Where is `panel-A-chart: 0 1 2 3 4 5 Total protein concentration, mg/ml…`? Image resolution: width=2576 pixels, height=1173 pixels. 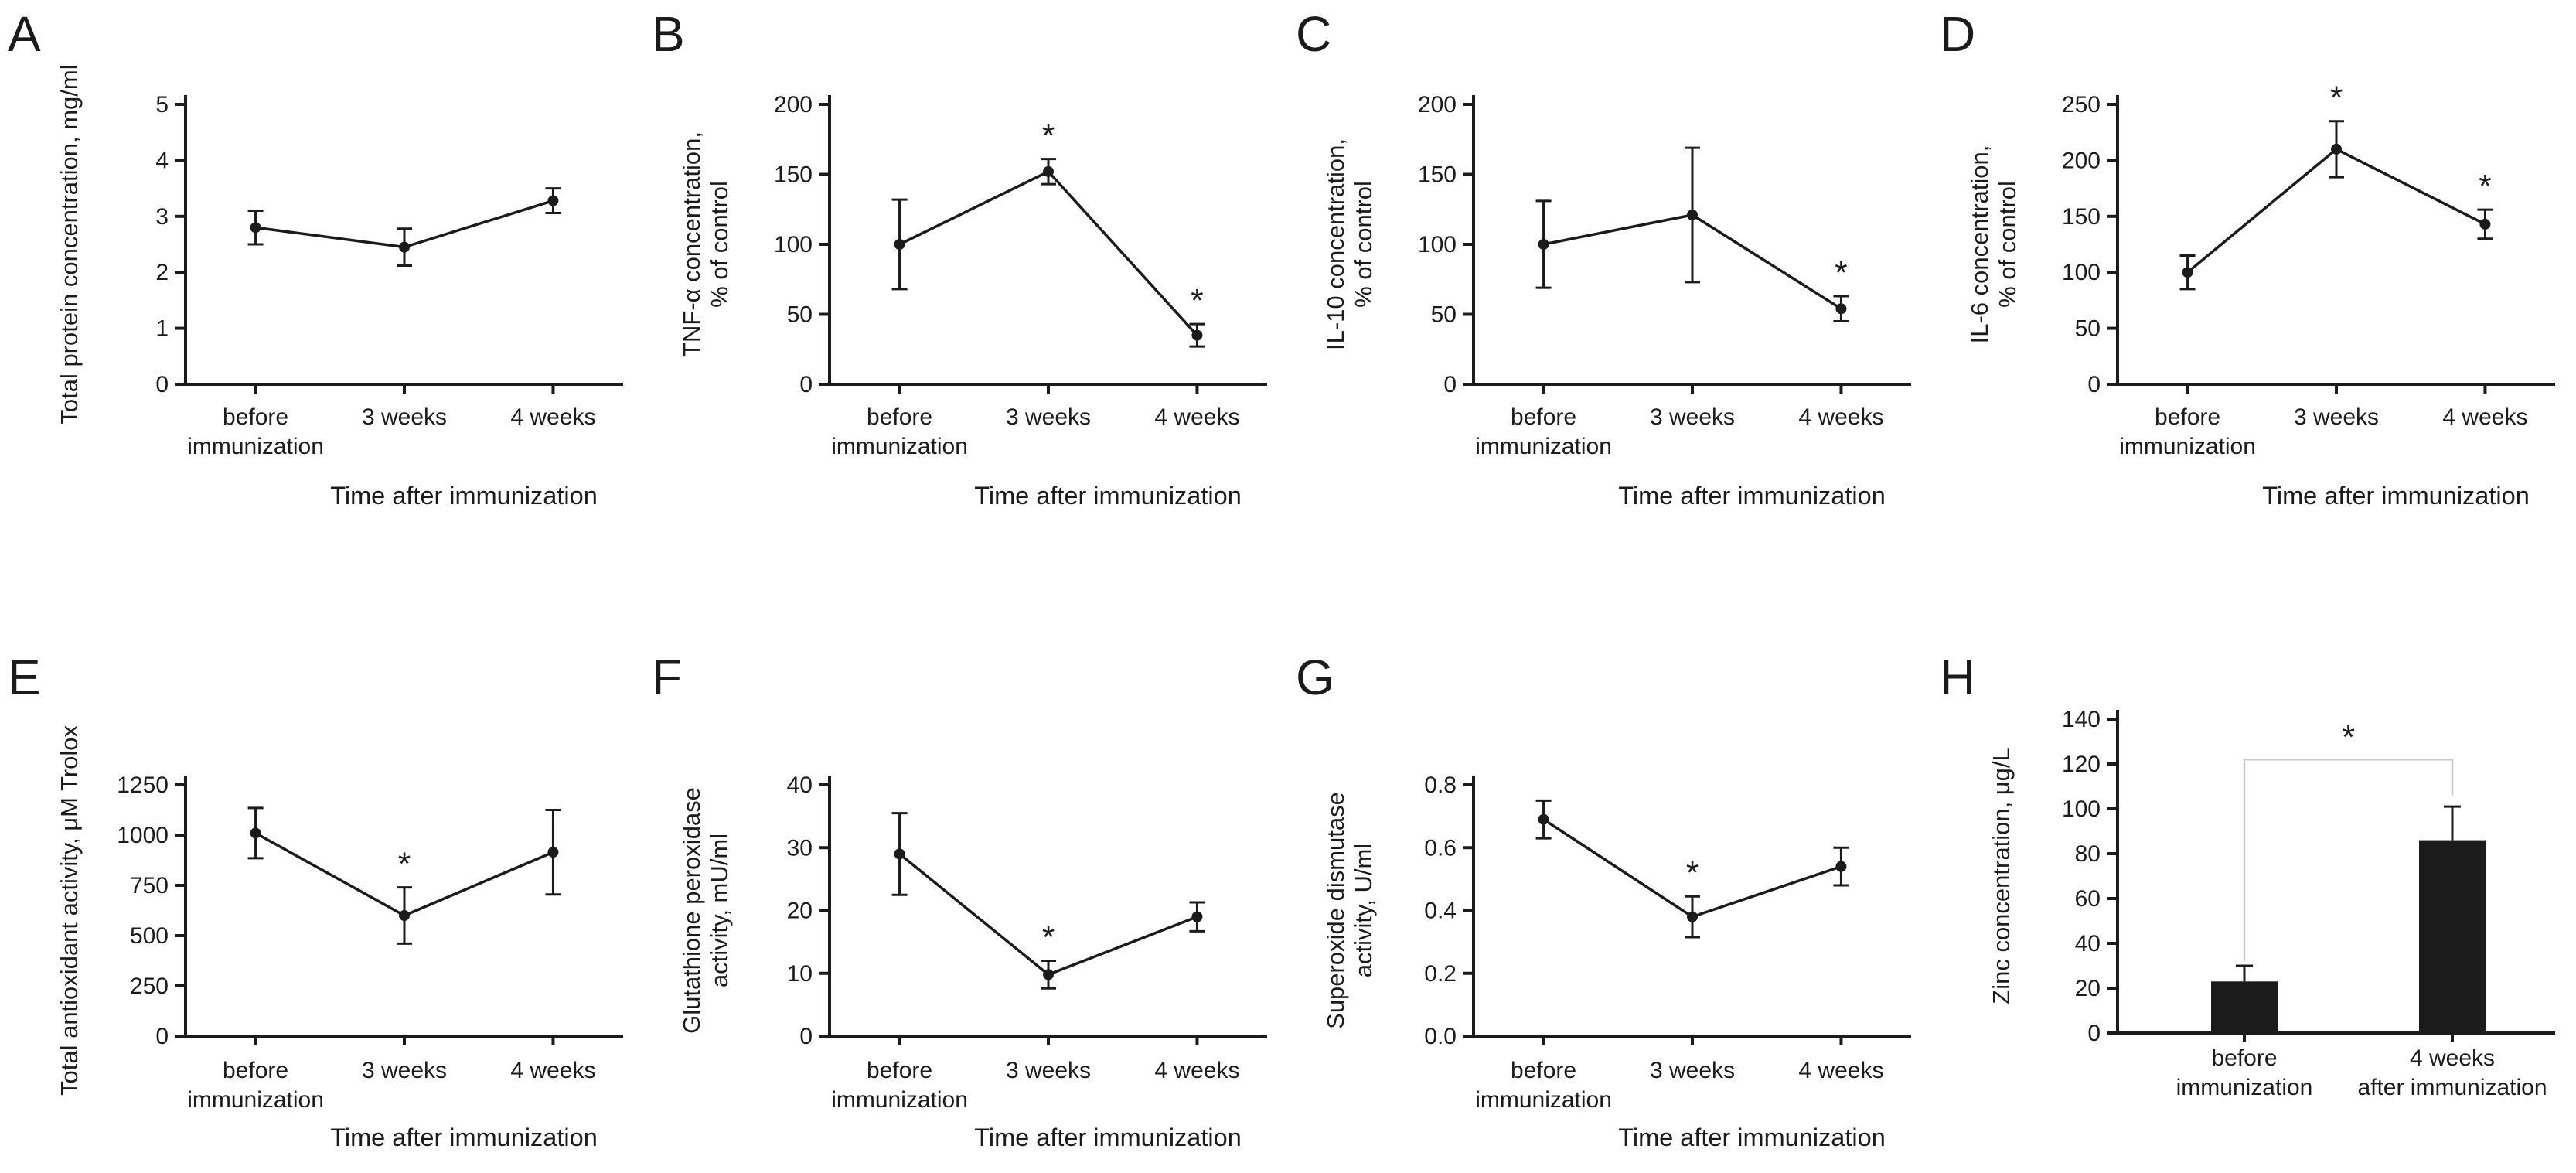 panel-A-chart: 0 1 2 3 4 5 Total protein concentration, mg/ml… is located at coordinates (339, 287).